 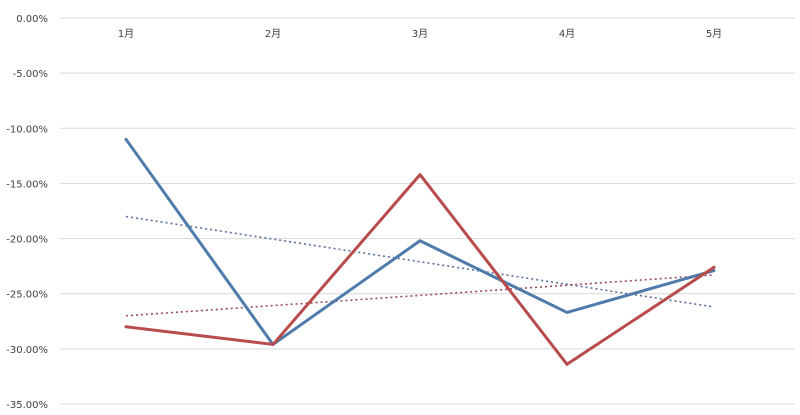 What do you see at coordinates (714, 34) in the screenshot?
I see `x-tick-label: 5月` at bounding box center [714, 34].